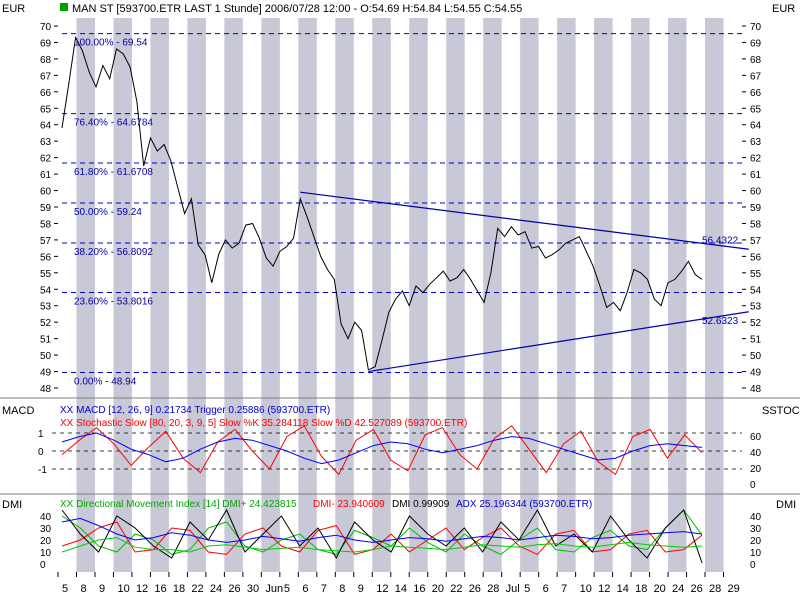 Image resolution: width=800 pixels, height=605 pixels. What do you see at coordinates (753, 485) in the screenshot?
I see `stoch-y-tick-label: 0` at bounding box center [753, 485].